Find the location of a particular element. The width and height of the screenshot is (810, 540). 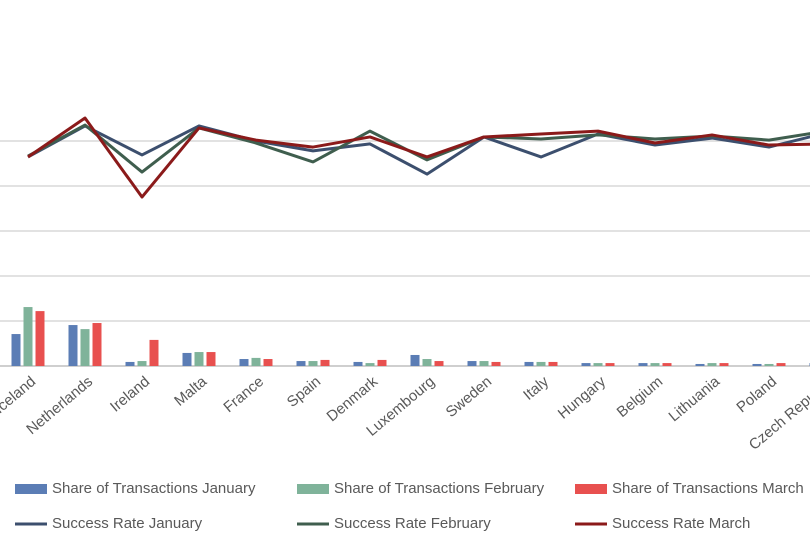

x-tick-label: Sweden is located at coordinates (469, 397).